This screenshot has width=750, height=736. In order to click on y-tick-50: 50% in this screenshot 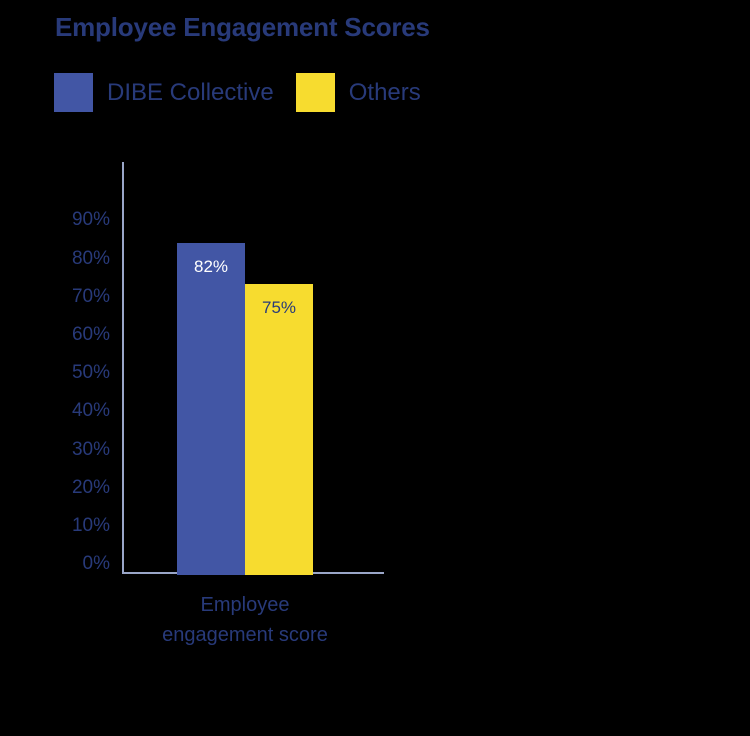, I will do `click(90, 372)`.